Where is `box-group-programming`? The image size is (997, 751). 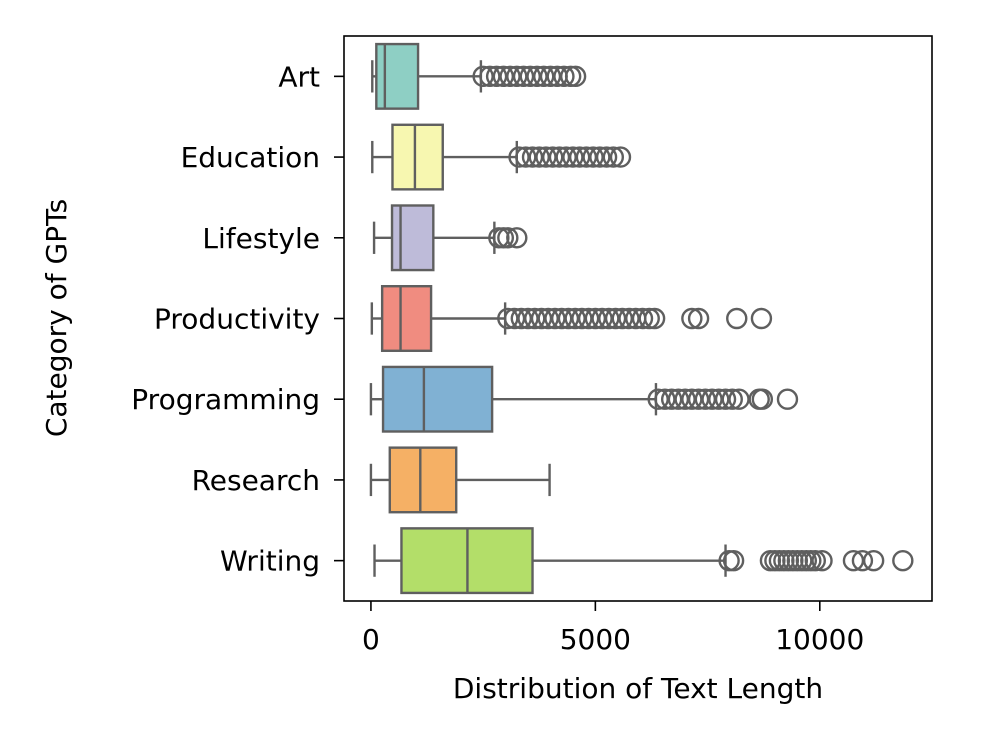
box-group-programming is located at coordinates (584, 399).